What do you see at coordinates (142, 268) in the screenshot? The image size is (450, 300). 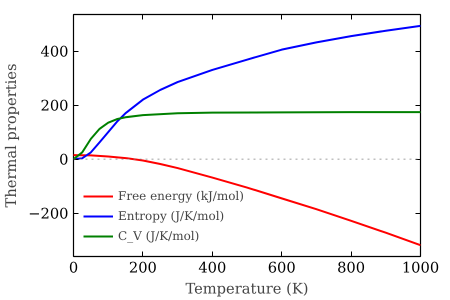 I see `x-tick-label: 200` at bounding box center [142, 268].